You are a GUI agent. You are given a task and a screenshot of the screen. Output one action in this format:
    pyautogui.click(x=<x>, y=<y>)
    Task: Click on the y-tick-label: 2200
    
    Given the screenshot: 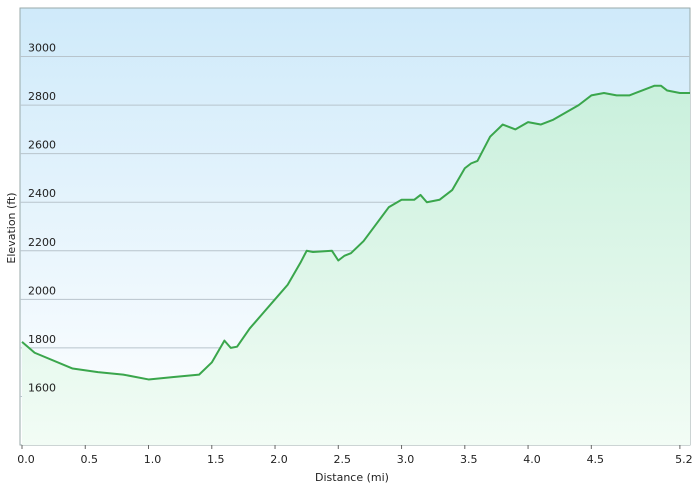 What is the action you would take?
    pyautogui.click(x=42, y=242)
    